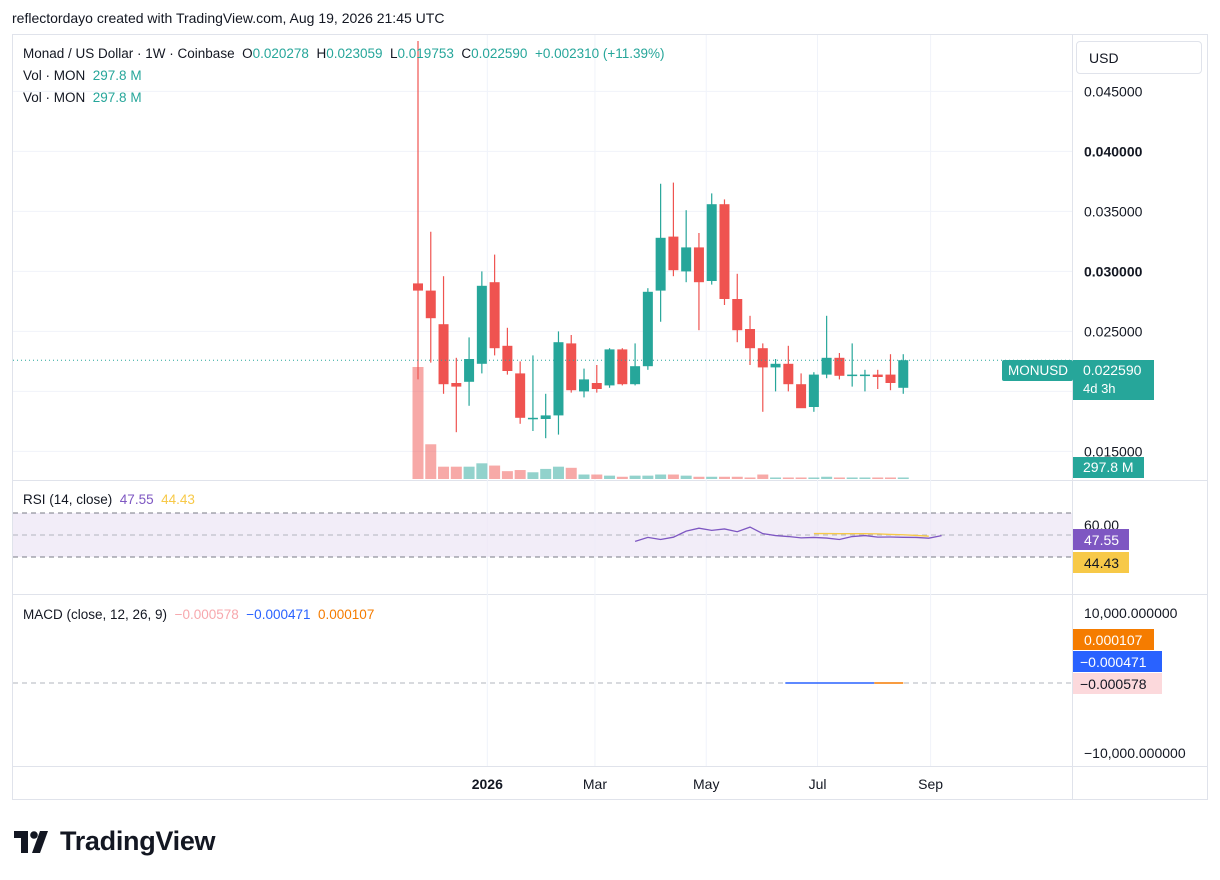 The height and width of the screenshot is (880, 1220). I want to click on macd-signal-value: 0.000107, so click(346, 614).